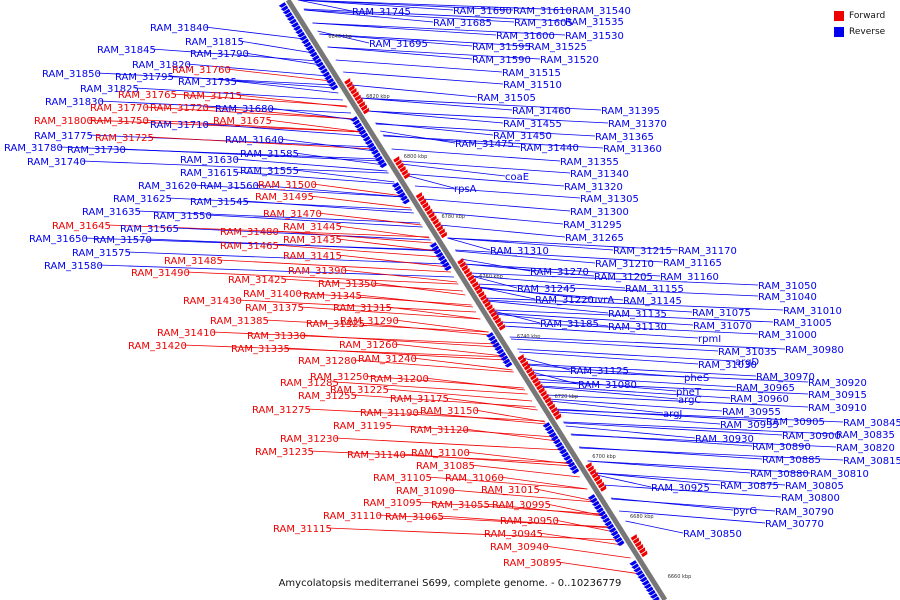  Describe the element at coordinates (126, 50) in the screenshot. I see `gene-label: RAM_31845` at that location.